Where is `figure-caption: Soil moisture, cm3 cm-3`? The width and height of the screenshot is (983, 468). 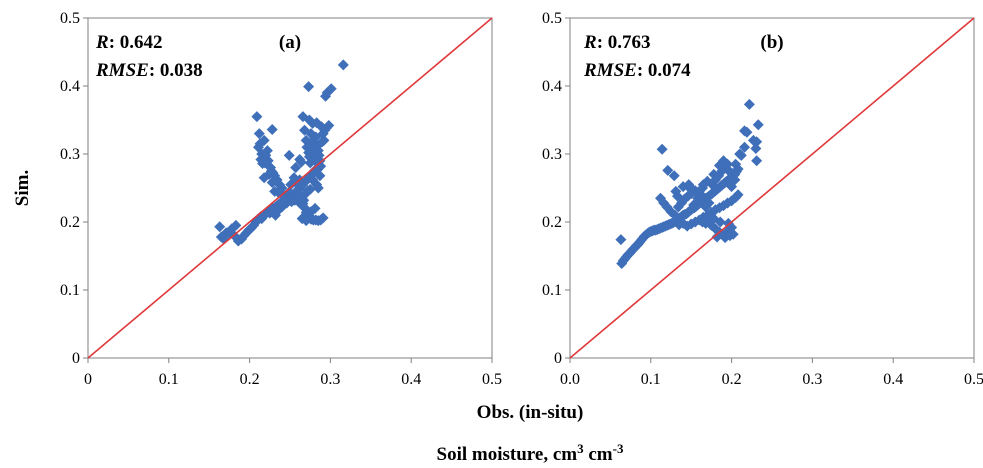 figure-caption: Soil moisture, cm3 cm-3 is located at coordinates (530, 453).